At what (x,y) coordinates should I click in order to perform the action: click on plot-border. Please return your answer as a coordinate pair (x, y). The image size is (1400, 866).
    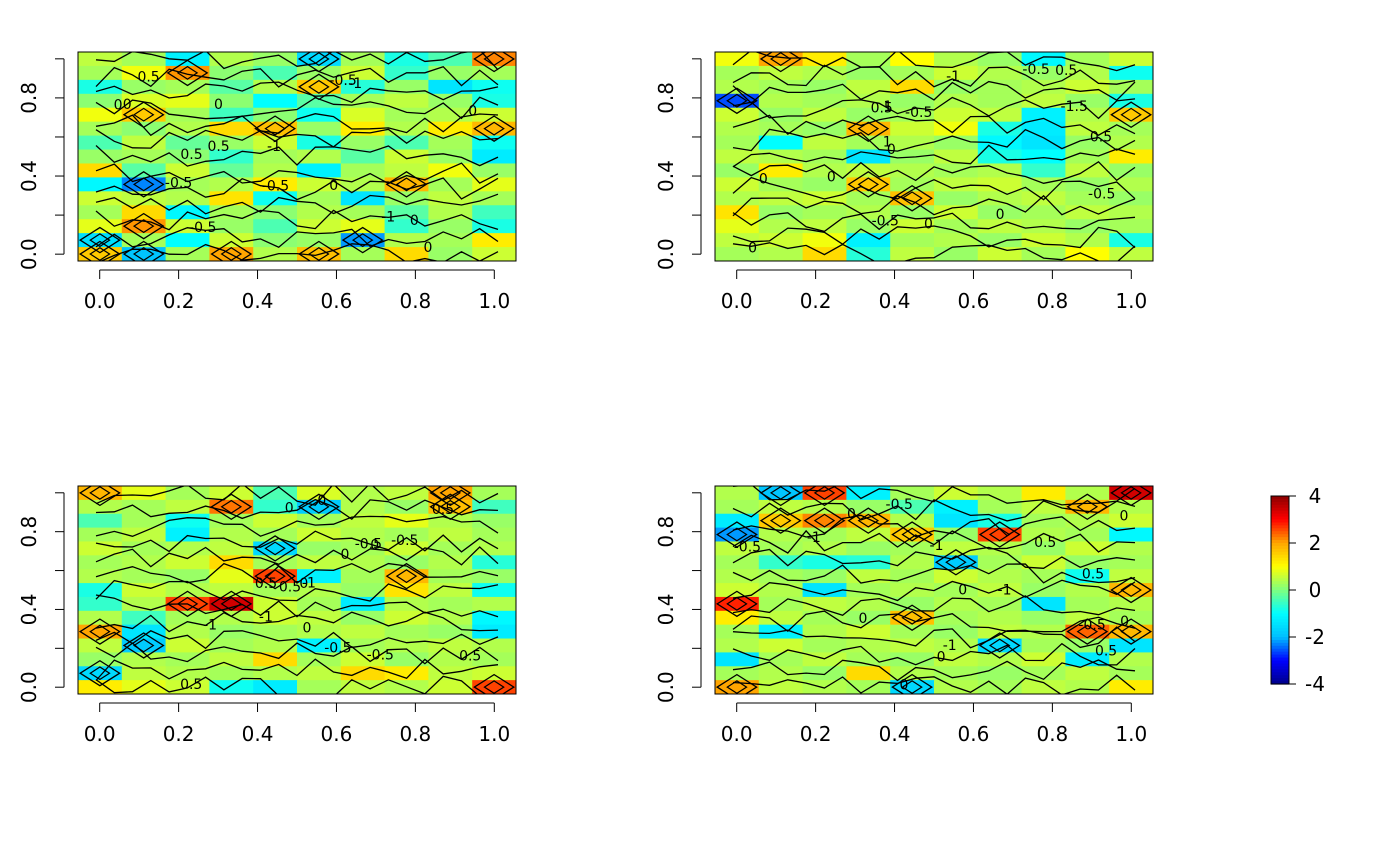
    Looking at the image, I should click on (934, 590).